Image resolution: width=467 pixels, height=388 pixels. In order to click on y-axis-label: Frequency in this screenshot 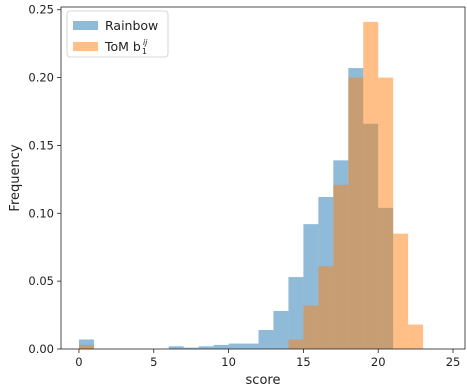, I will do `click(15, 177)`.